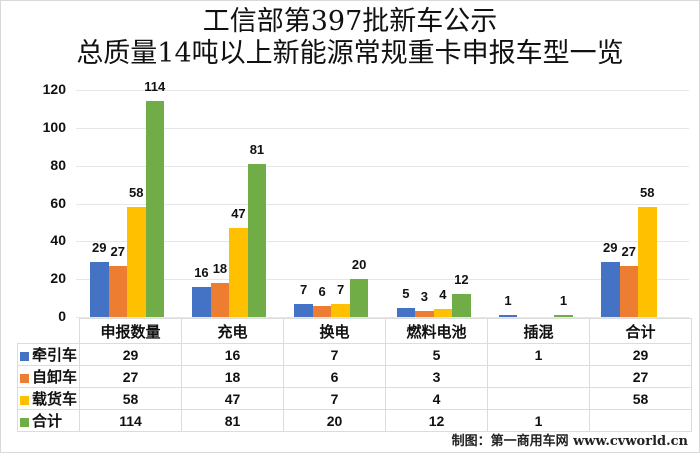  I want to click on legend-item-total: 合计, so click(48, 420).